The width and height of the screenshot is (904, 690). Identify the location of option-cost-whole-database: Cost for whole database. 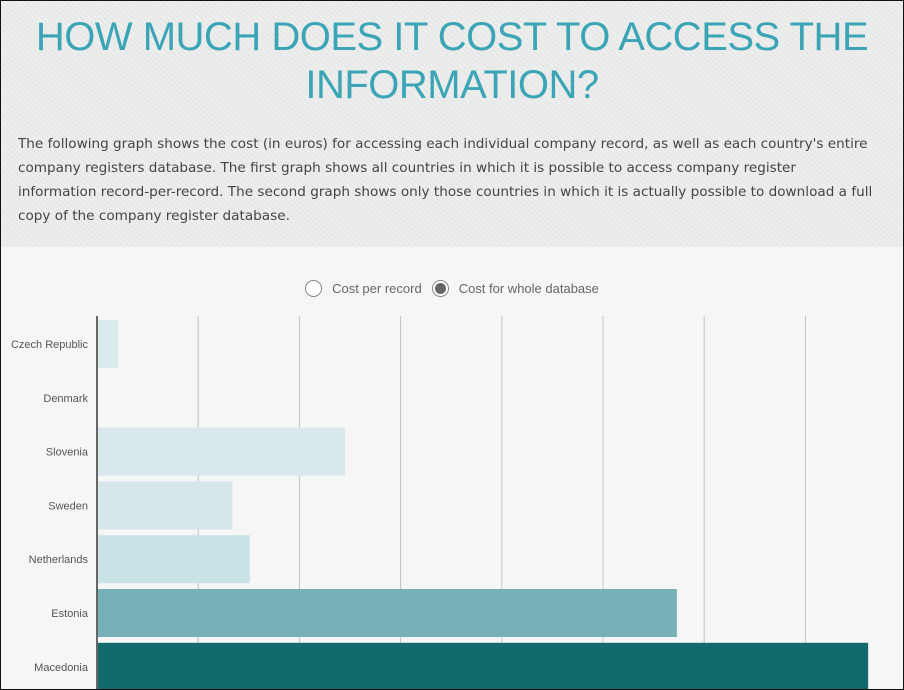
(515, 288).